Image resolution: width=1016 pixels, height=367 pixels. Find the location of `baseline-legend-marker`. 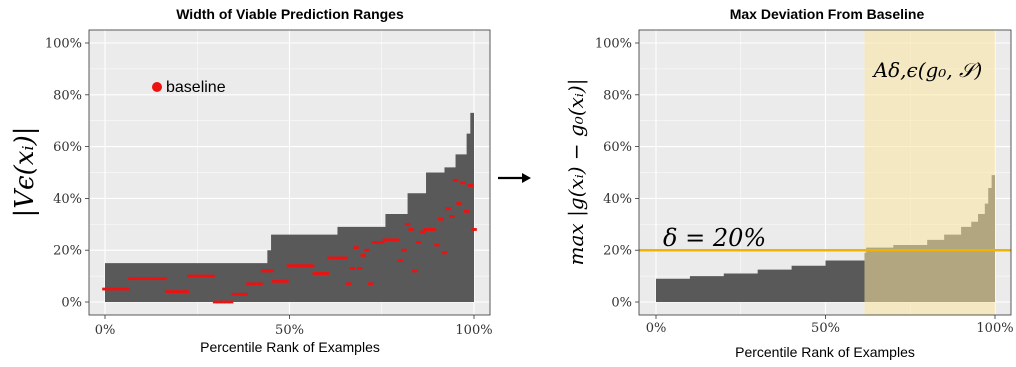

baseline-legend-marker is located at coordinates (157, 87).